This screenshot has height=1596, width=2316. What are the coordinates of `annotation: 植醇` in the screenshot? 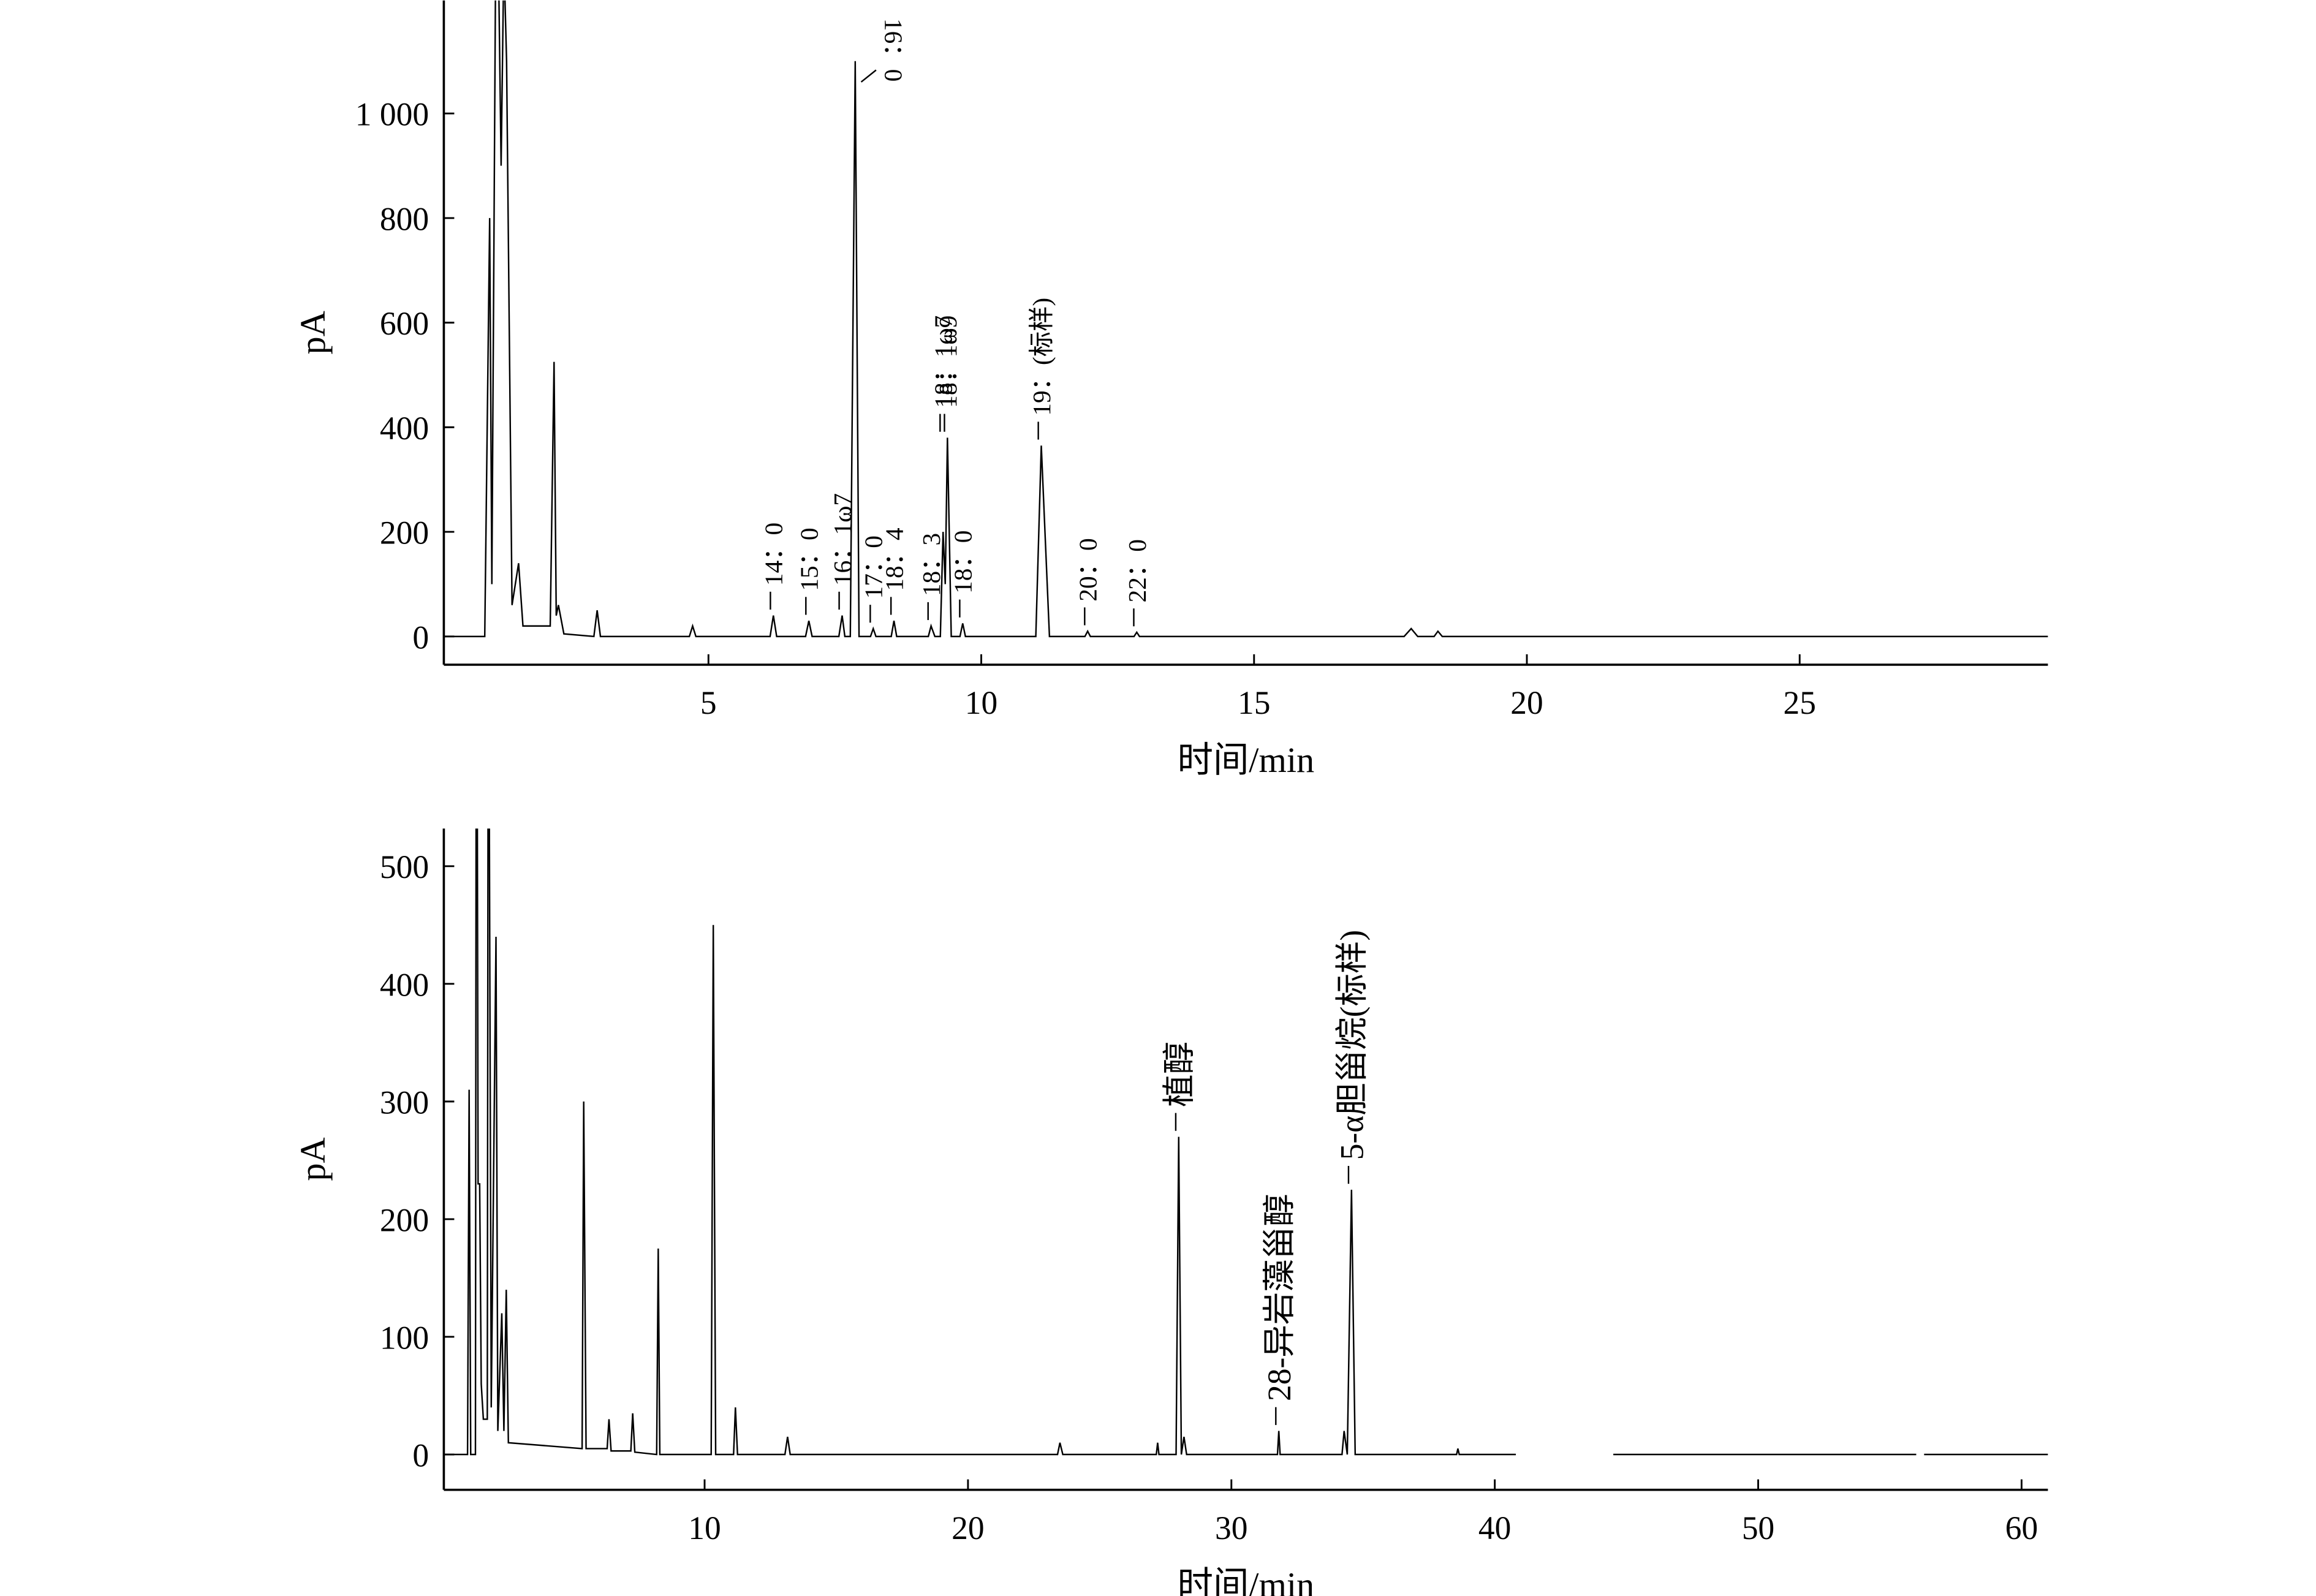 It's located at (1180, 1074).